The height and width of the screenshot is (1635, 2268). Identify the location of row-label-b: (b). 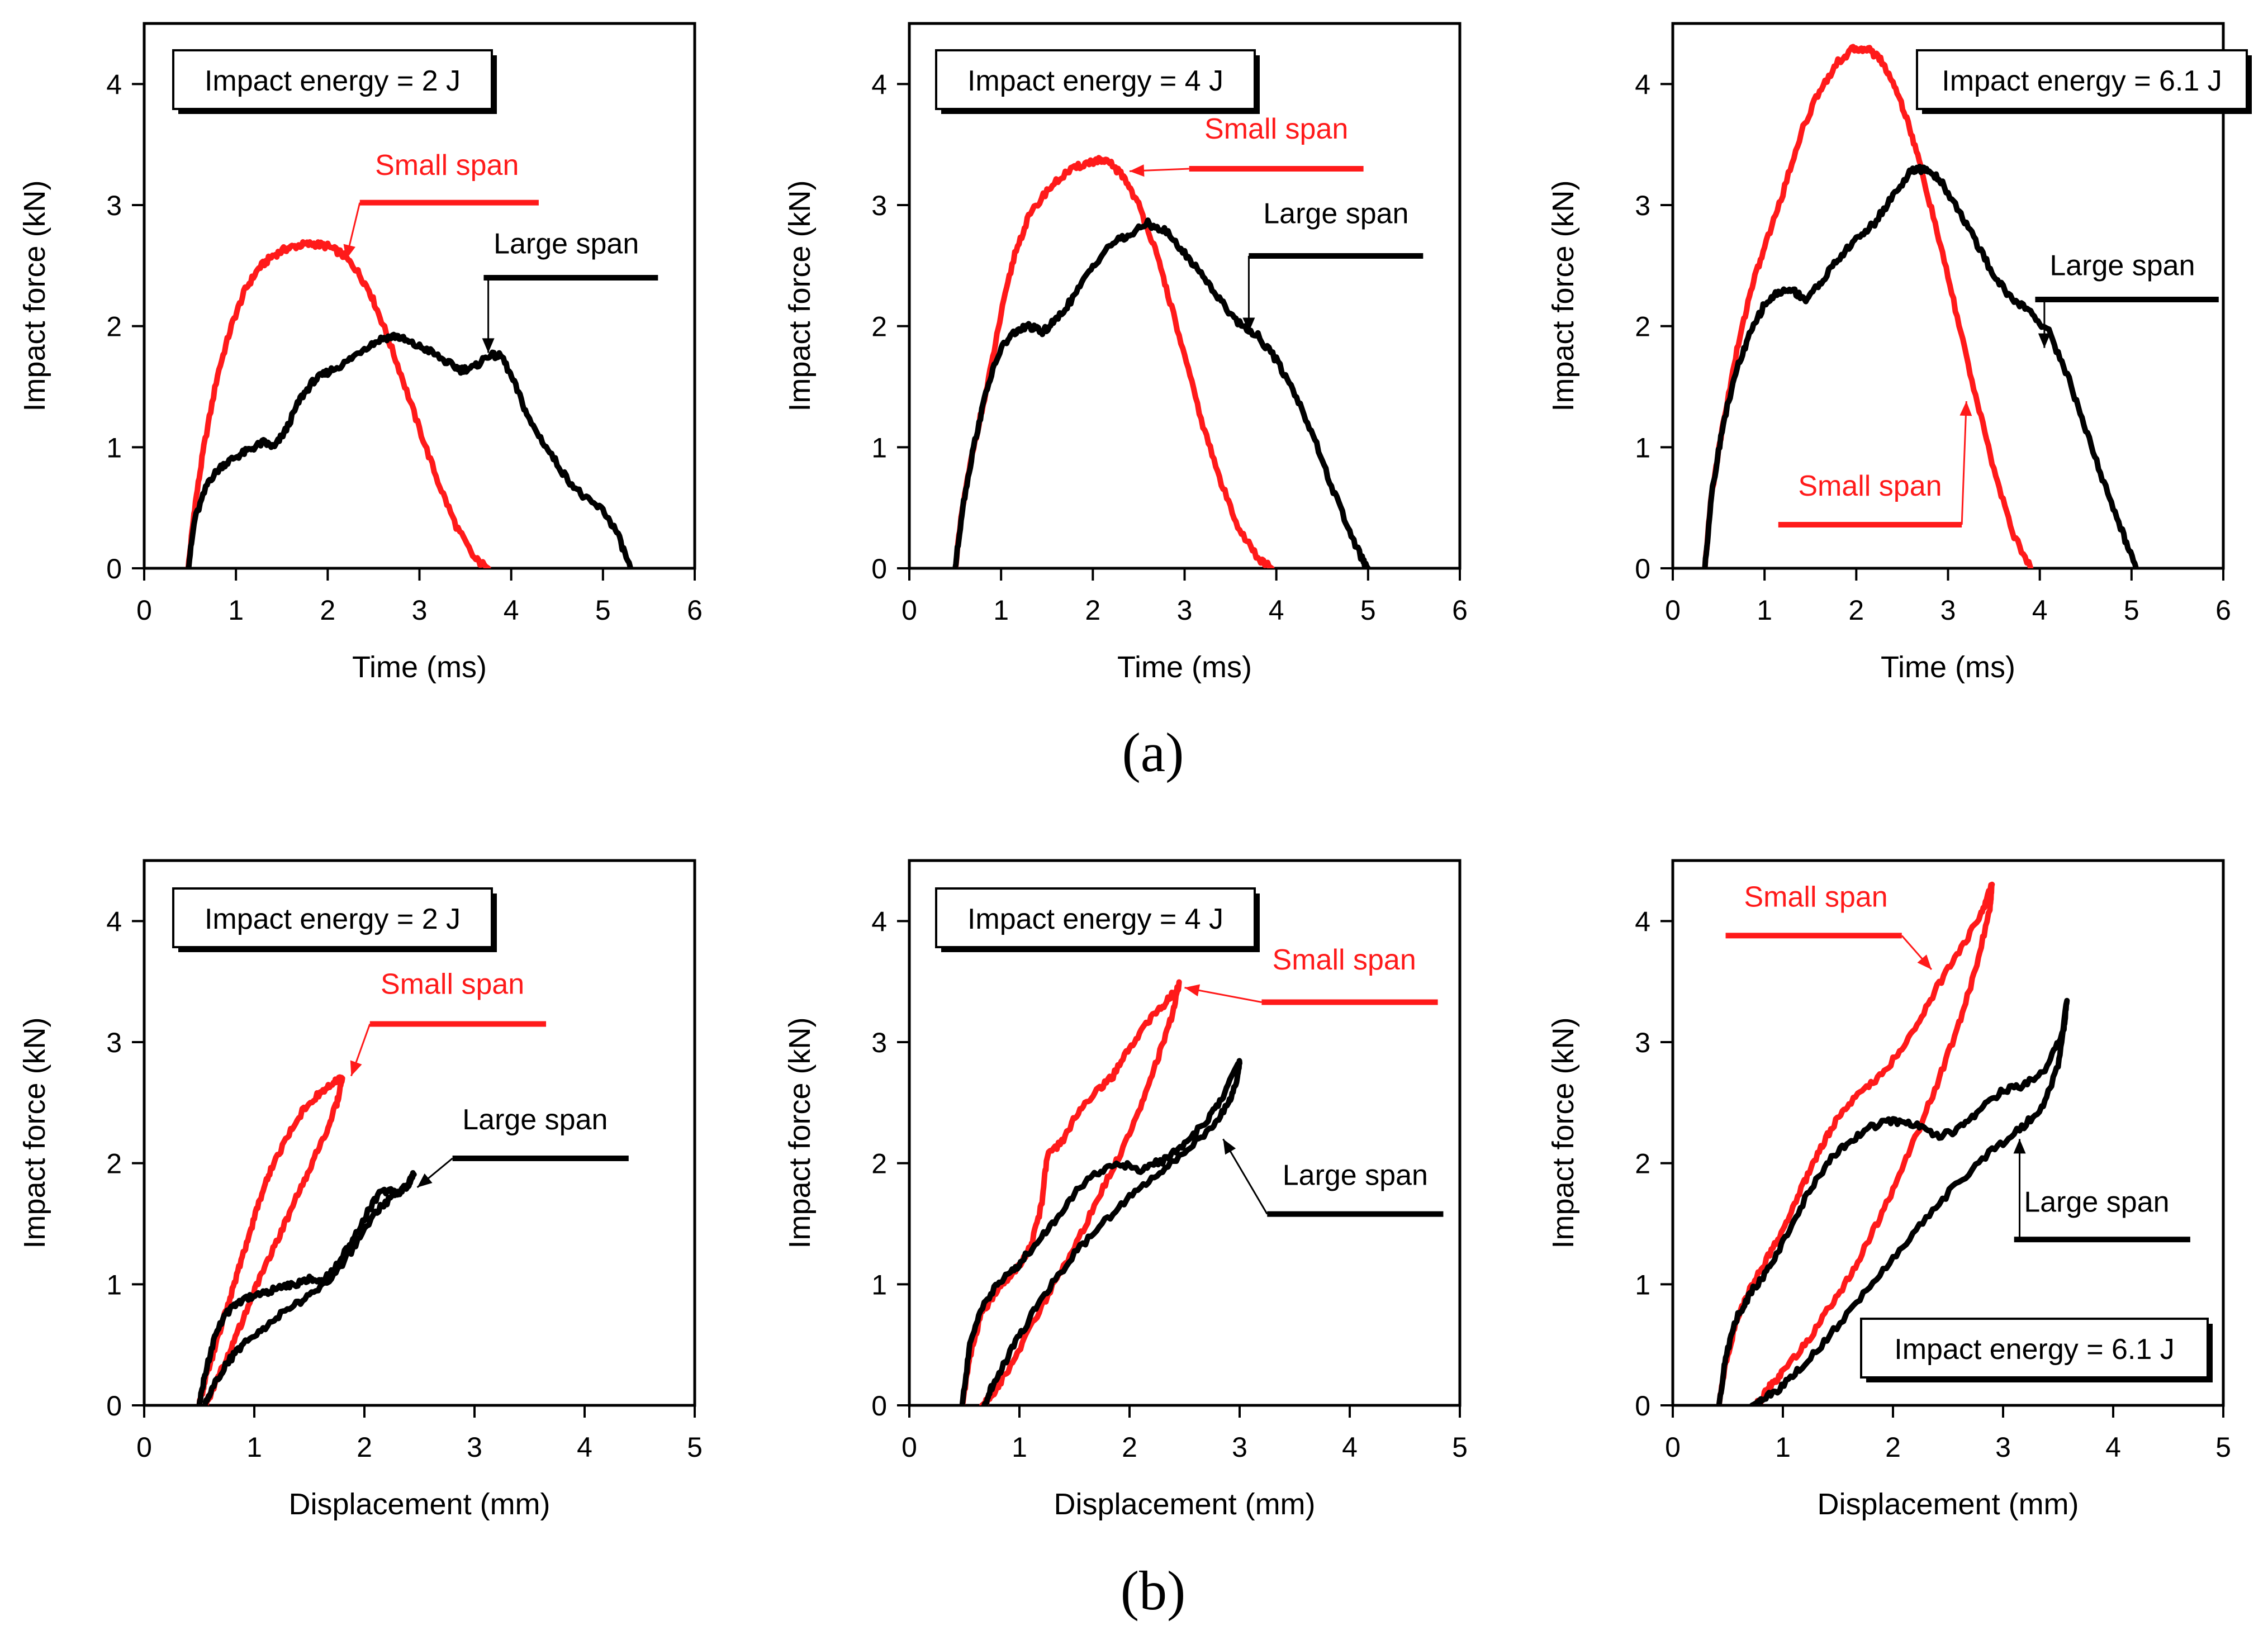
(1153, 1591).